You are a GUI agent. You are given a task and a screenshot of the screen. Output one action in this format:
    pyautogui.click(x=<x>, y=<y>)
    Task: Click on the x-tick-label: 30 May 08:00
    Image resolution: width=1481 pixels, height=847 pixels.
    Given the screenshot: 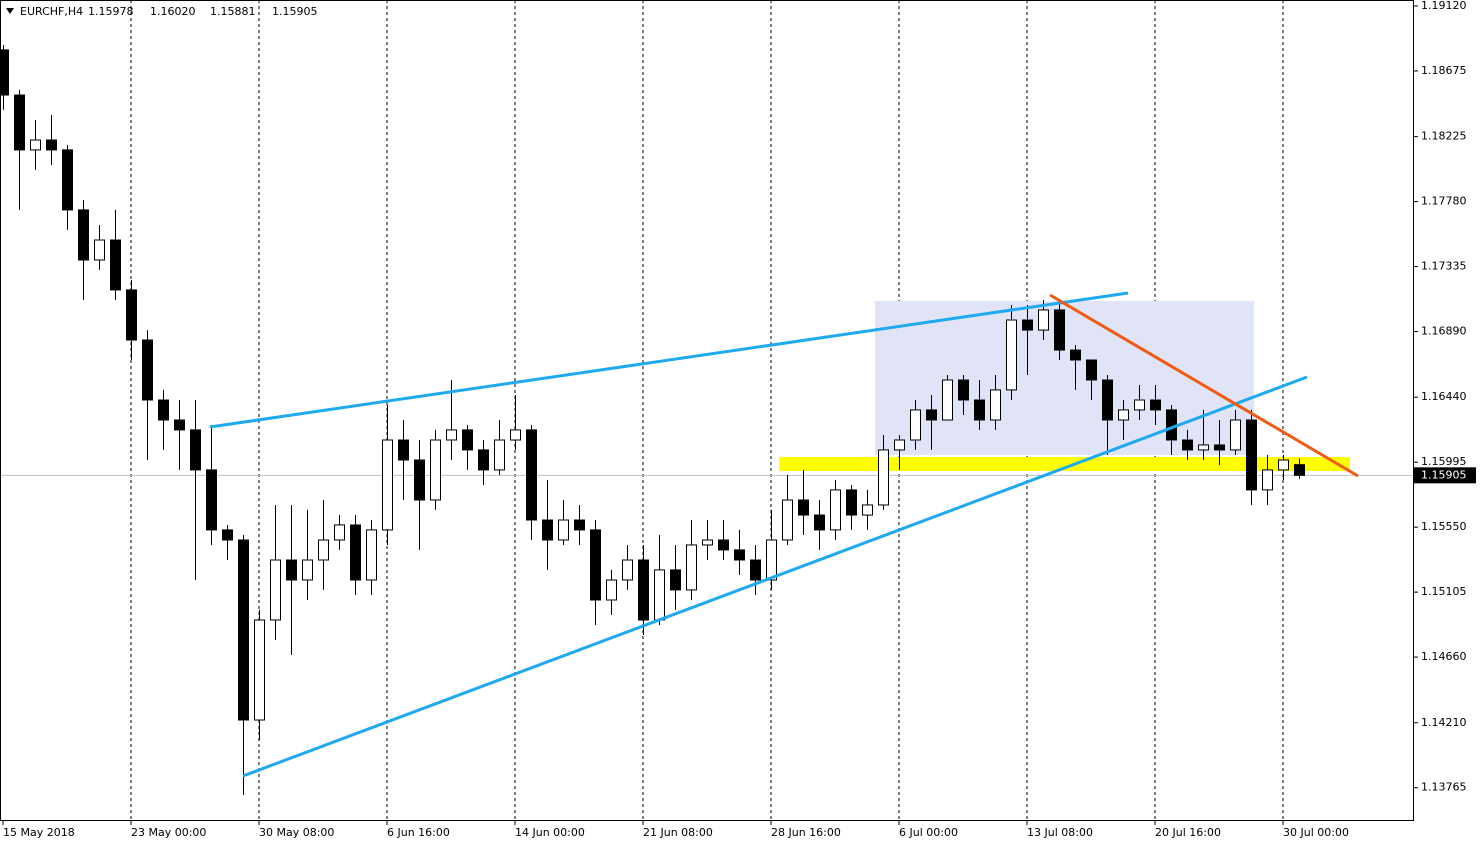 What is the action you would take?
    pyautogui.click(x=296, y=832)
    